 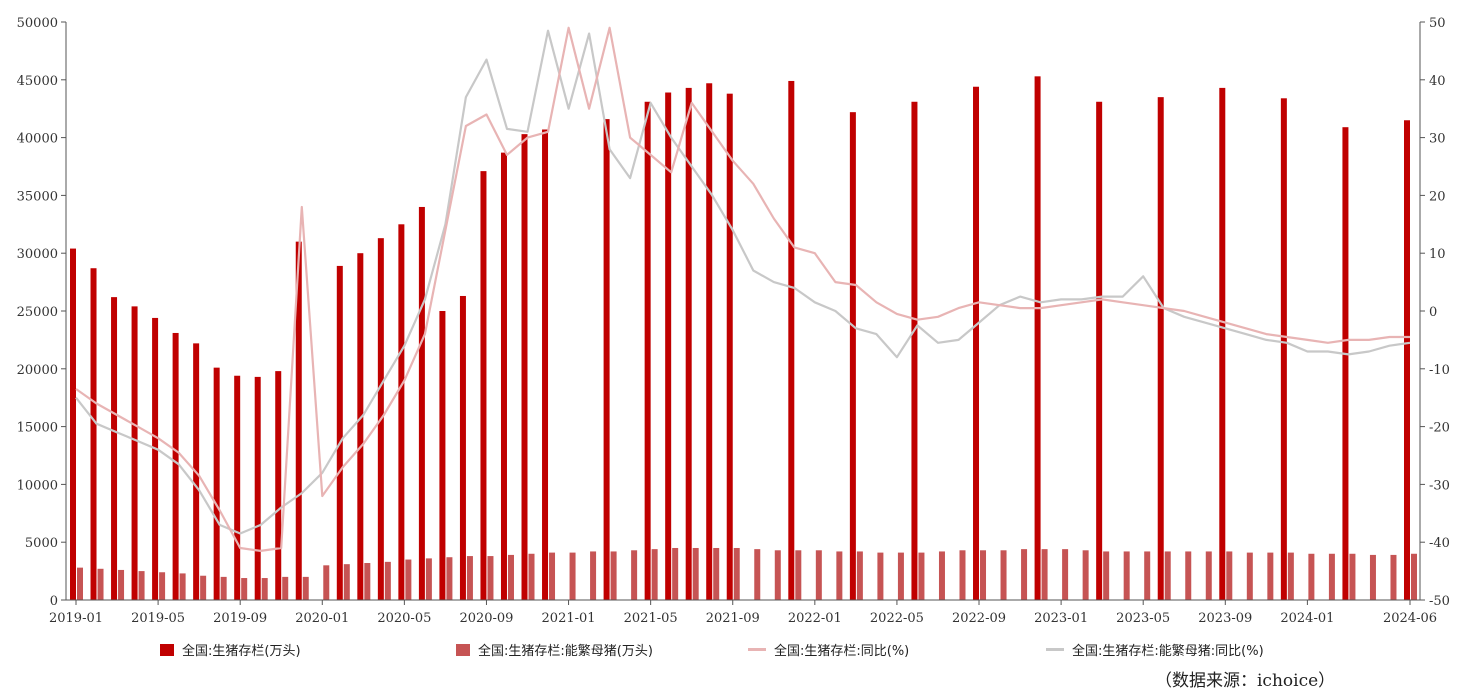 What do you see at coordinates (979, 618) in the screenshot?
I see `x-tick-label: 2022-09` at bounding box center [979, 618].